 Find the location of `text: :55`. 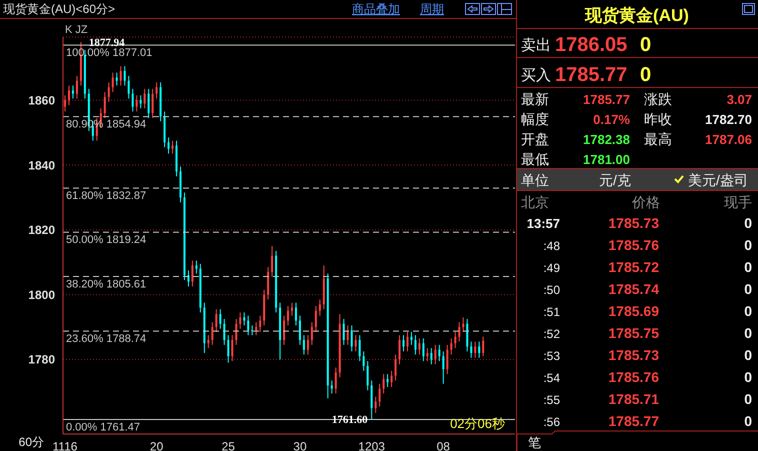

text: :55 is located at coordinates (551, 400).